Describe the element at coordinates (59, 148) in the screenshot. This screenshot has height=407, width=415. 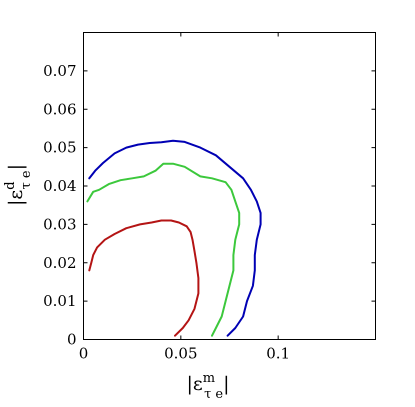
I see `y-tick-label: 0.05` at that location.